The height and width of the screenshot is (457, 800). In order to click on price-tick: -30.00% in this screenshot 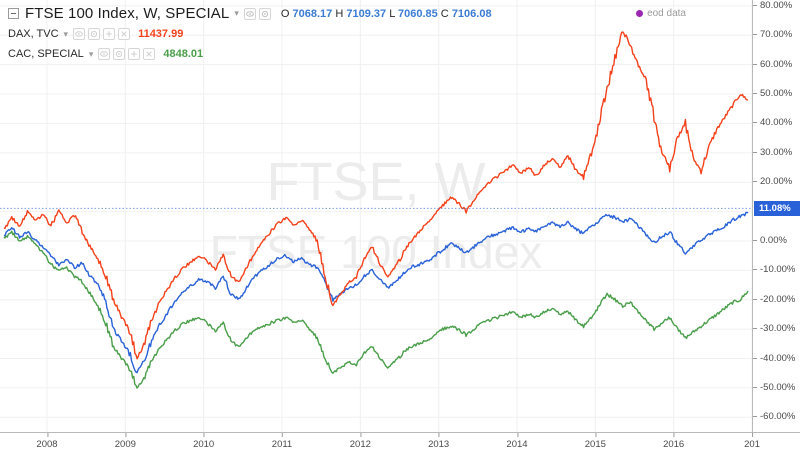, I will do `click(776, 329)`.